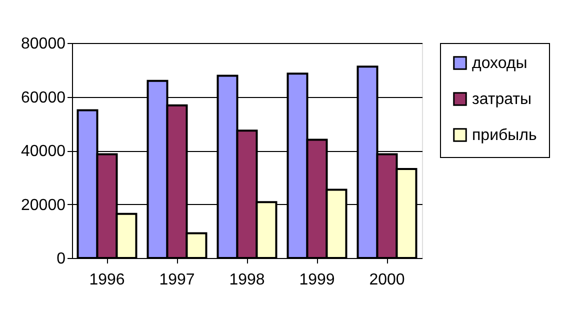 The image size is (566, 336). I want to click on legend-label: прибыль, so click(504, 135).